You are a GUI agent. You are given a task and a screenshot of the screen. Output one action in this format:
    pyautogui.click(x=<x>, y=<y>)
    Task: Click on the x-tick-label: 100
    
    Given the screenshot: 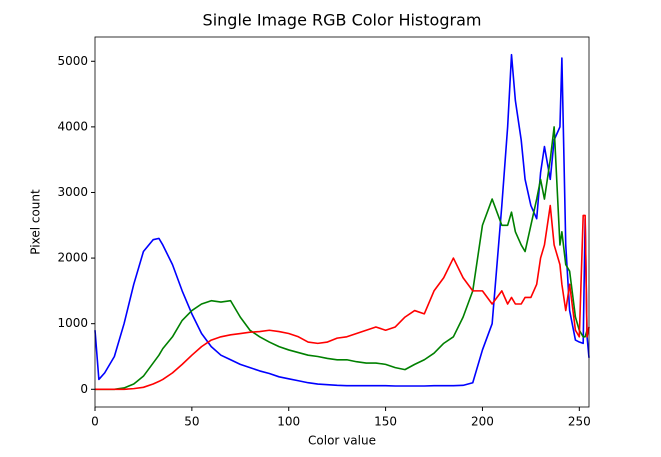 What is the action you would take?
    pyautogui.click(x=288, y=422)
    